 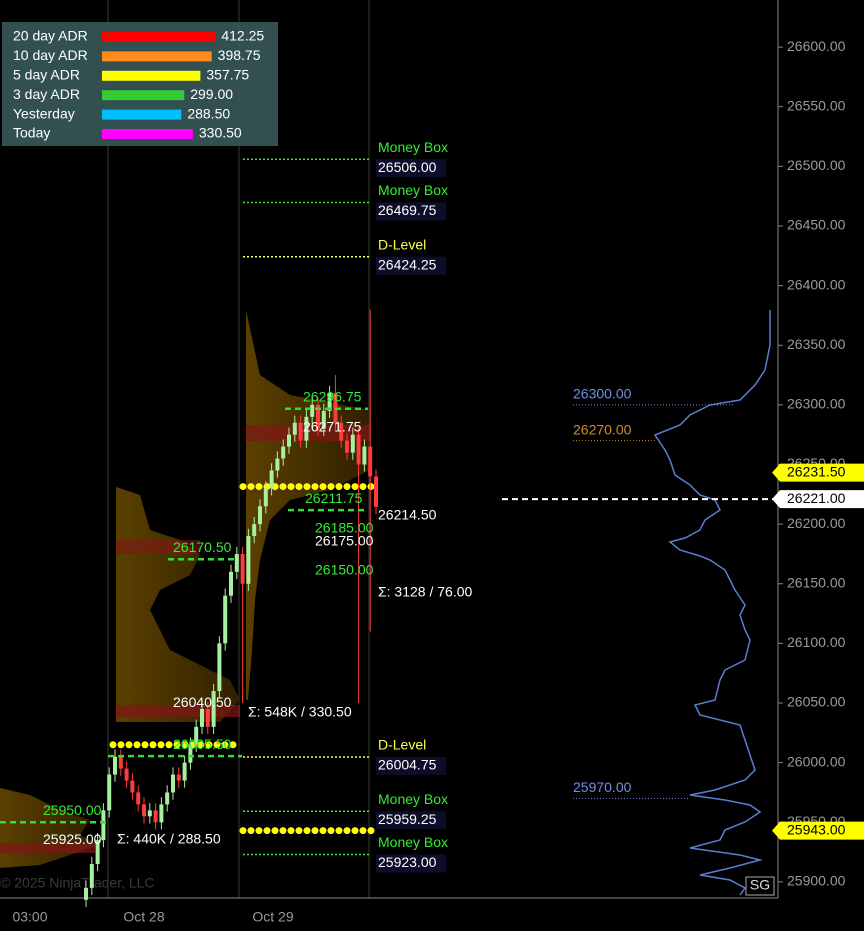 I want to click on legend-name: Yesterday, so click(x=44, y=113).